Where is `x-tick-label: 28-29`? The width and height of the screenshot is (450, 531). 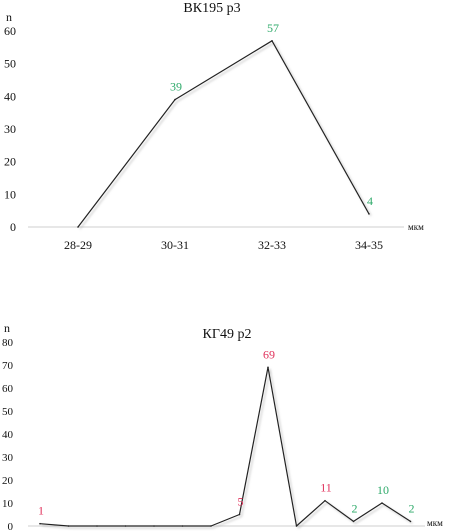 x-tick-label: 28-29 is located at coordinates (78, 245).